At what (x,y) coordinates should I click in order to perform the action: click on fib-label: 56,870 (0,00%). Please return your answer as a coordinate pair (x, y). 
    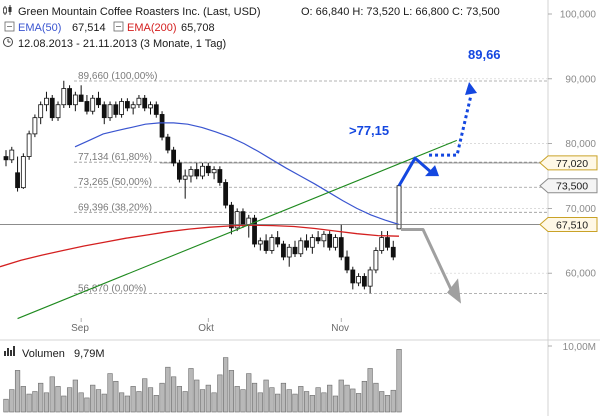
    Looking at the image, I should click on (112, 288).